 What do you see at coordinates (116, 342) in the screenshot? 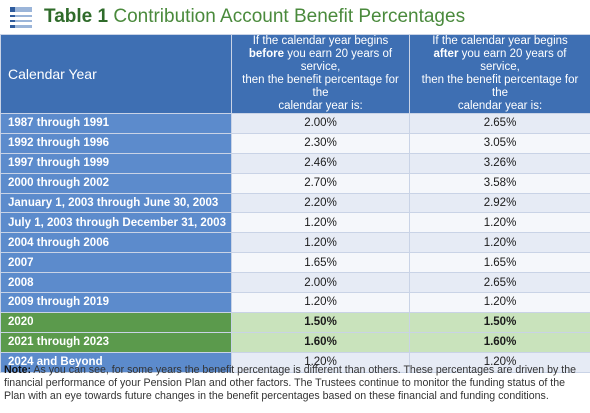
I see `row-calendar-year: 2021 through 2023` at bounding box center [116, 342].